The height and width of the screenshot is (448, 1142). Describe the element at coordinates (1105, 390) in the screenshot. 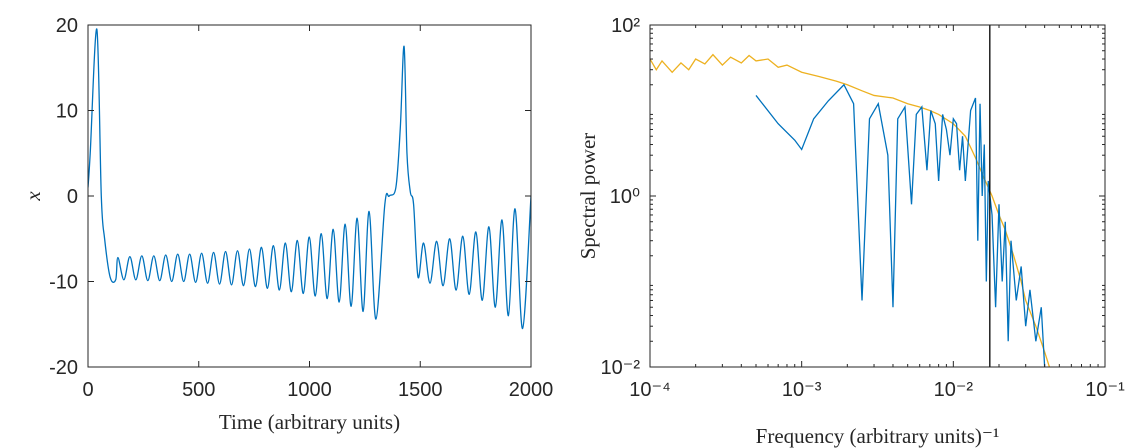

I see `x-tick-label: 10⁻¹` at that location.